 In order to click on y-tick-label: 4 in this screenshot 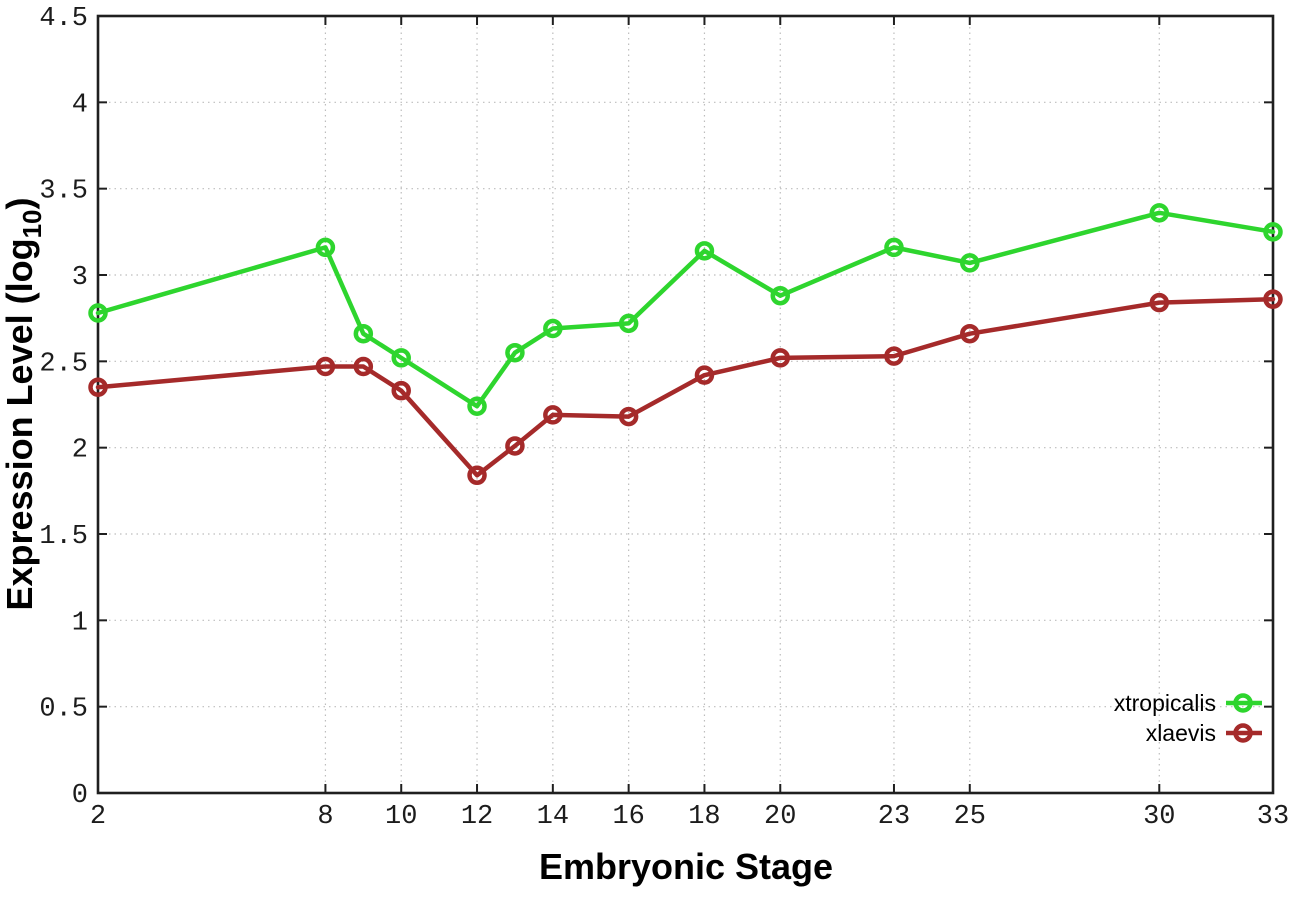, I will do `click(80, 105)`.